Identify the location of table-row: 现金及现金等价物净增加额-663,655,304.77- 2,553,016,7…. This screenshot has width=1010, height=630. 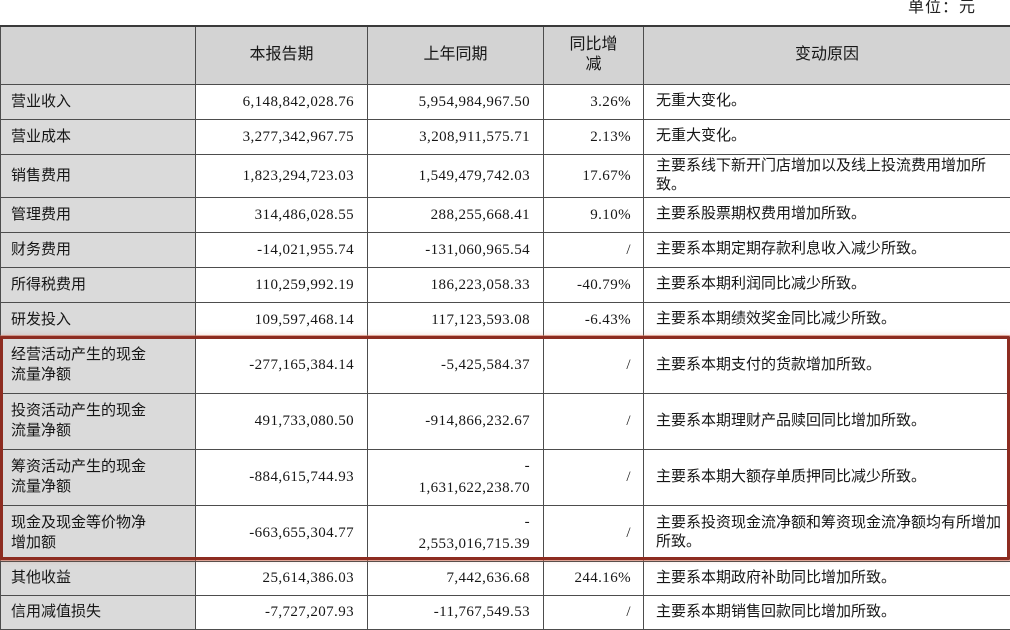
(505, 533).